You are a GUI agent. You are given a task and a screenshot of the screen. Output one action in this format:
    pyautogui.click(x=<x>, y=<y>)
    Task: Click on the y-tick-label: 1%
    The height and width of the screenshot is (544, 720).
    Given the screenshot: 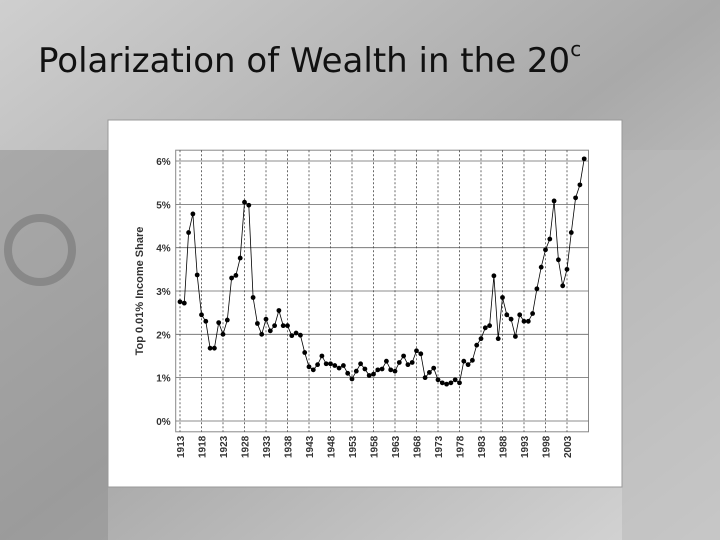 What is the action you would take?
    pyautogui.click(x=163, y=379)
    